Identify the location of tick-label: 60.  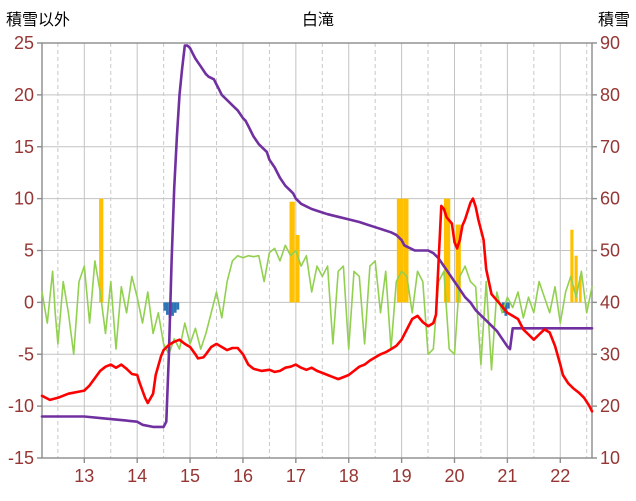
(610, 199).